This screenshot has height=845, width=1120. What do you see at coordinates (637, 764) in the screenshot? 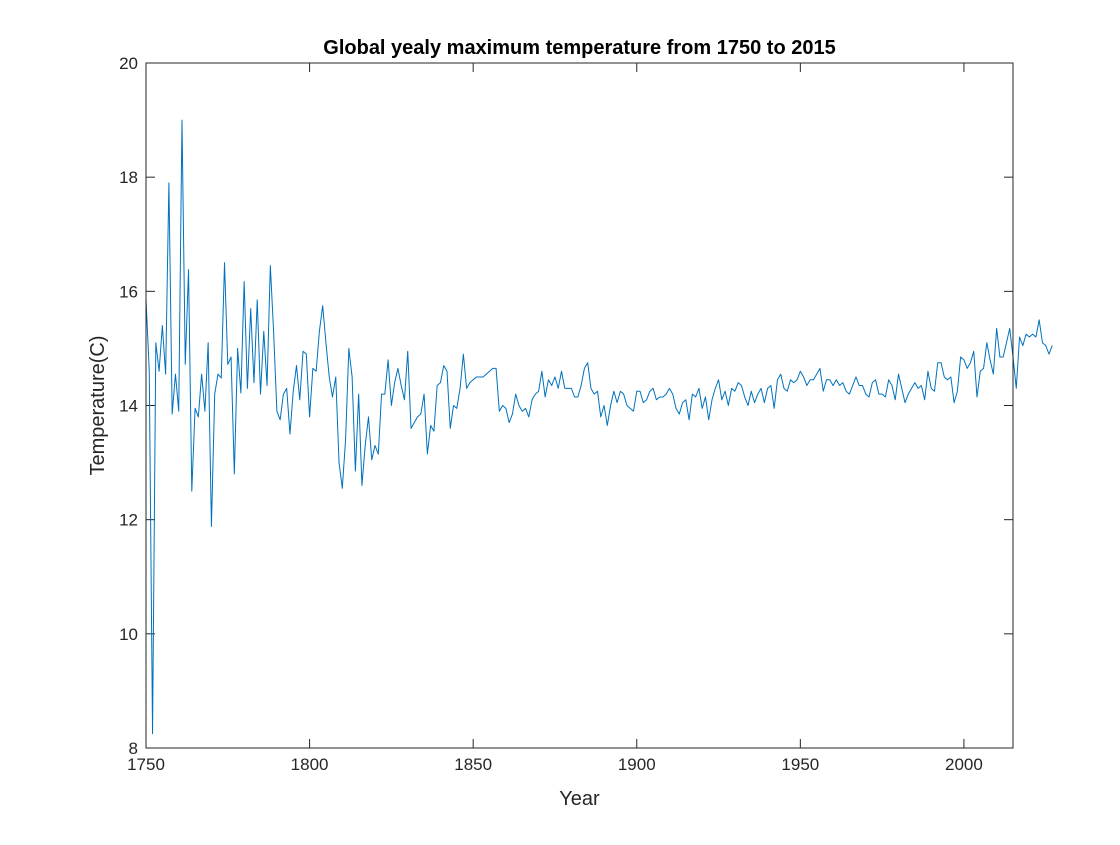
I see `x-tick-label: 1900` at bounding box center [637, 764].